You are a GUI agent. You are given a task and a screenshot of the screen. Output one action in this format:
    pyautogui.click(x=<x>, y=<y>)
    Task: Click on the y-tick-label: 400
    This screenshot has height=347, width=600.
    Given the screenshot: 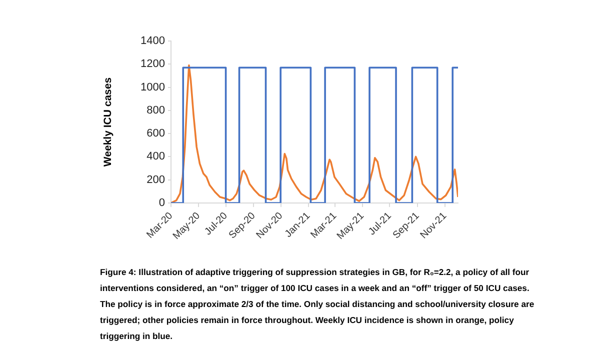 What is the action you would take?
    pyautogui.click(x=155, y=156)
    